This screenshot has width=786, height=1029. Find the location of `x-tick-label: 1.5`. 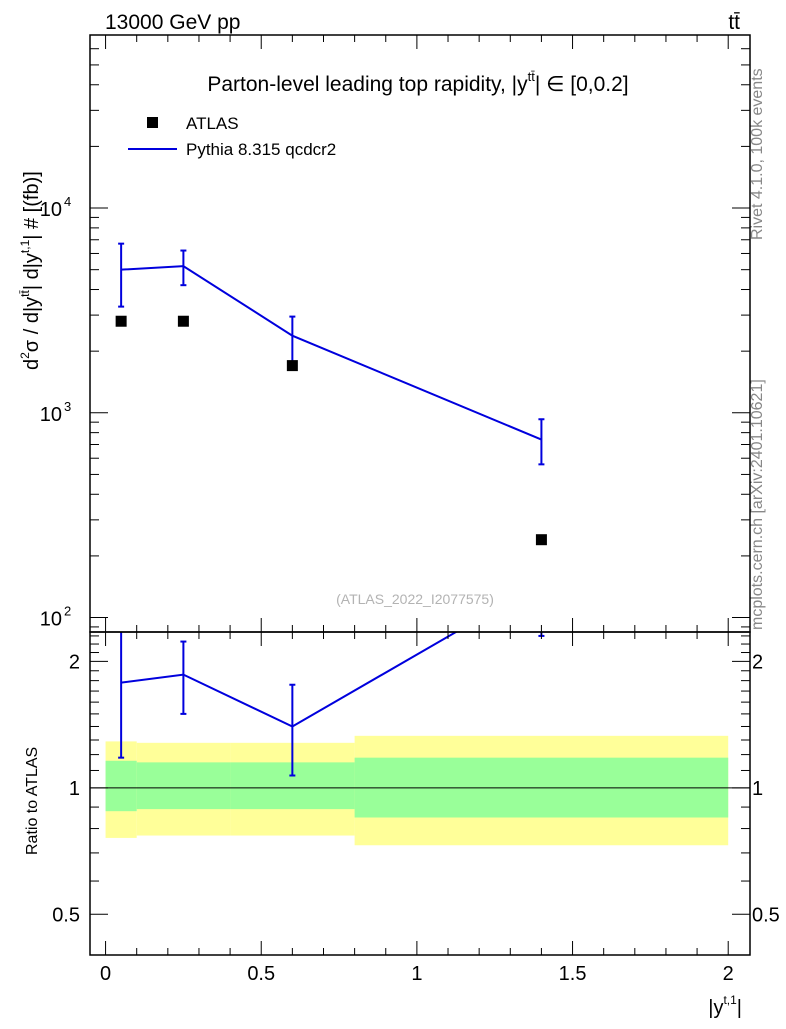

x-tick-label: 1.5 is located at coordinates (573, 974).